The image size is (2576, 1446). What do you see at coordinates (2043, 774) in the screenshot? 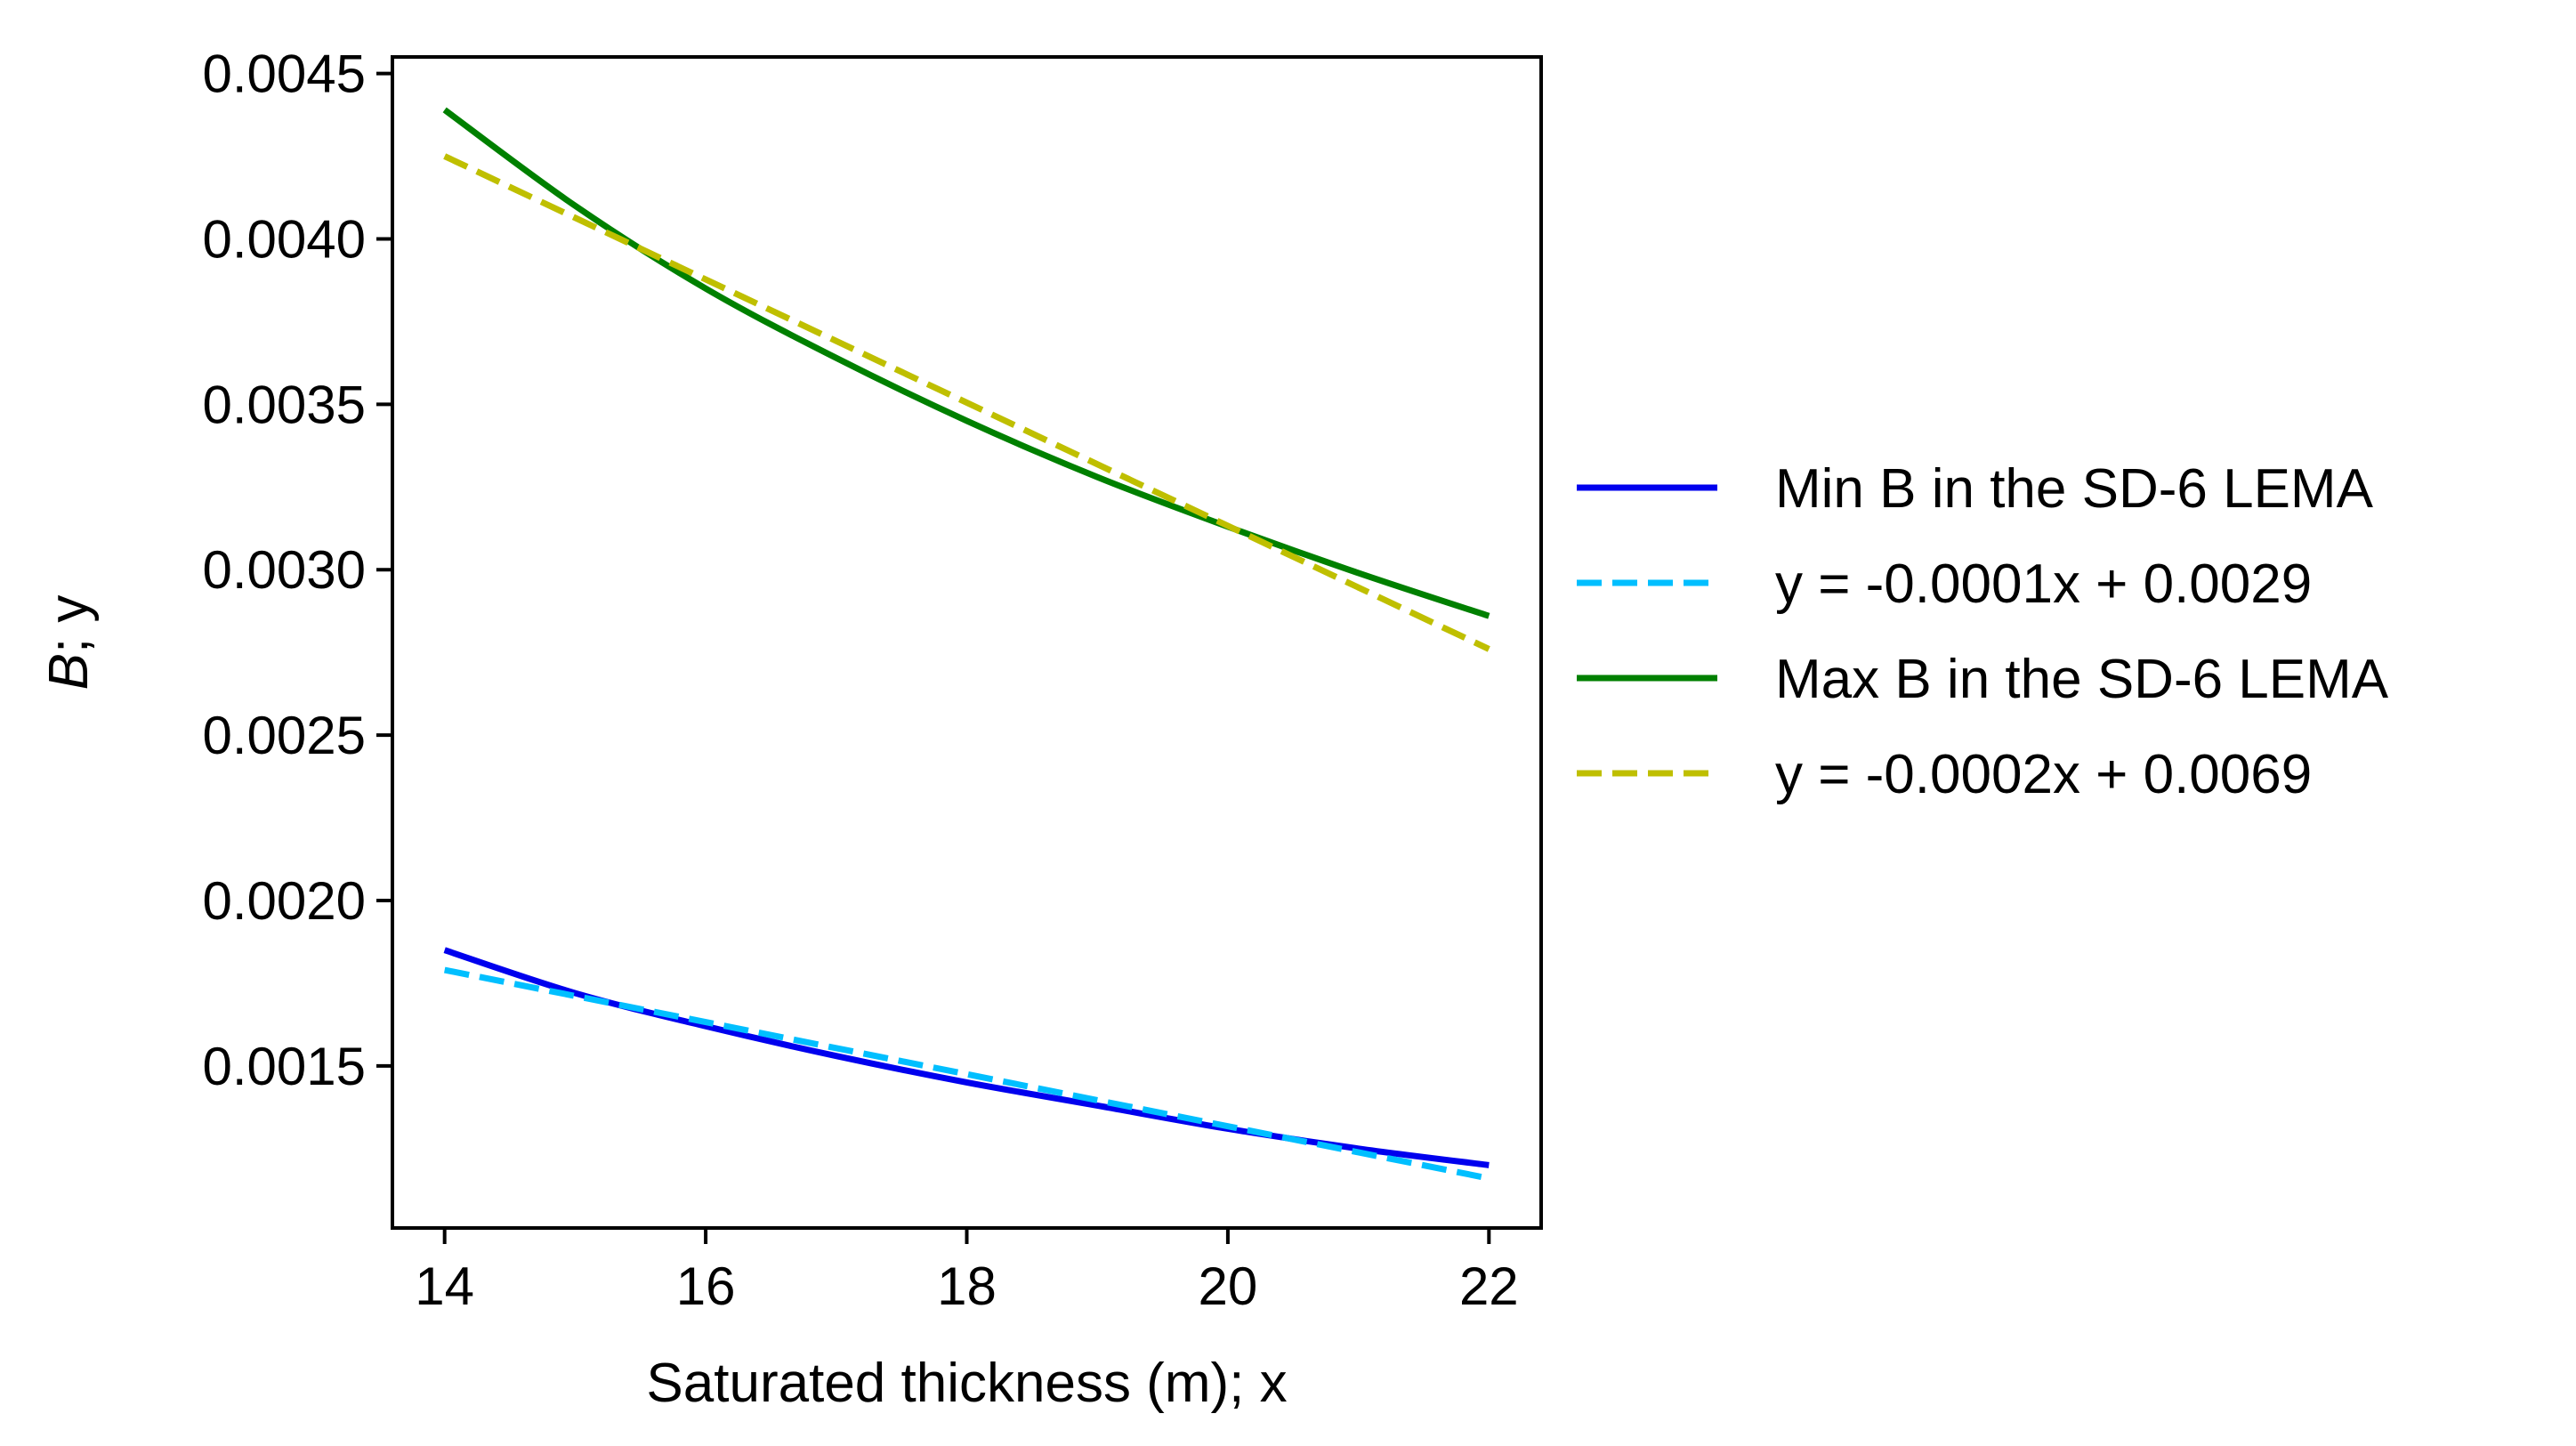
I see `legend-label-4: y = -0.0002x + 0.0069` at bounding box center [2043, 774].